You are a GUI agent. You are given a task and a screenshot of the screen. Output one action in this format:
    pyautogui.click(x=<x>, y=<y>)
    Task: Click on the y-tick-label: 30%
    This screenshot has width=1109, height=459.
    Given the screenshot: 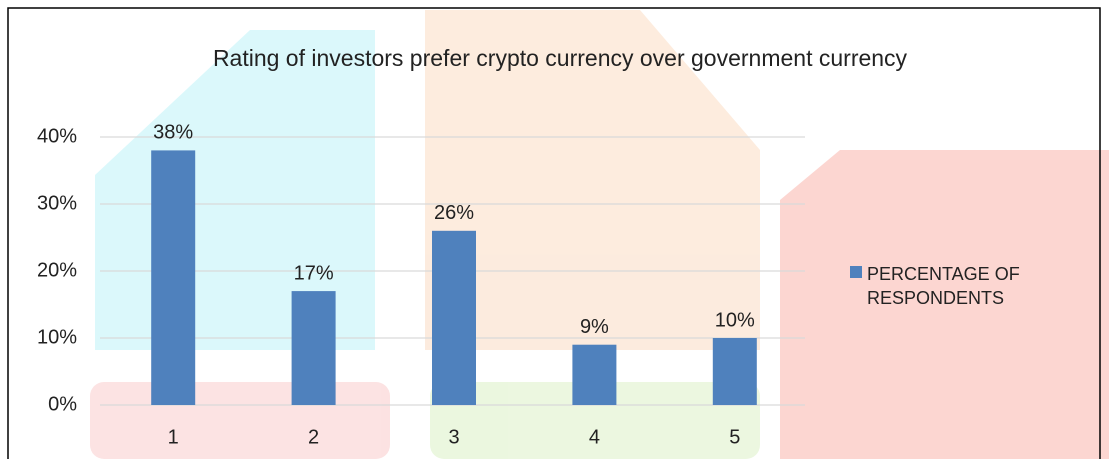 What is the action you would take?
    pyautogui.click(x=57, y=203)
    